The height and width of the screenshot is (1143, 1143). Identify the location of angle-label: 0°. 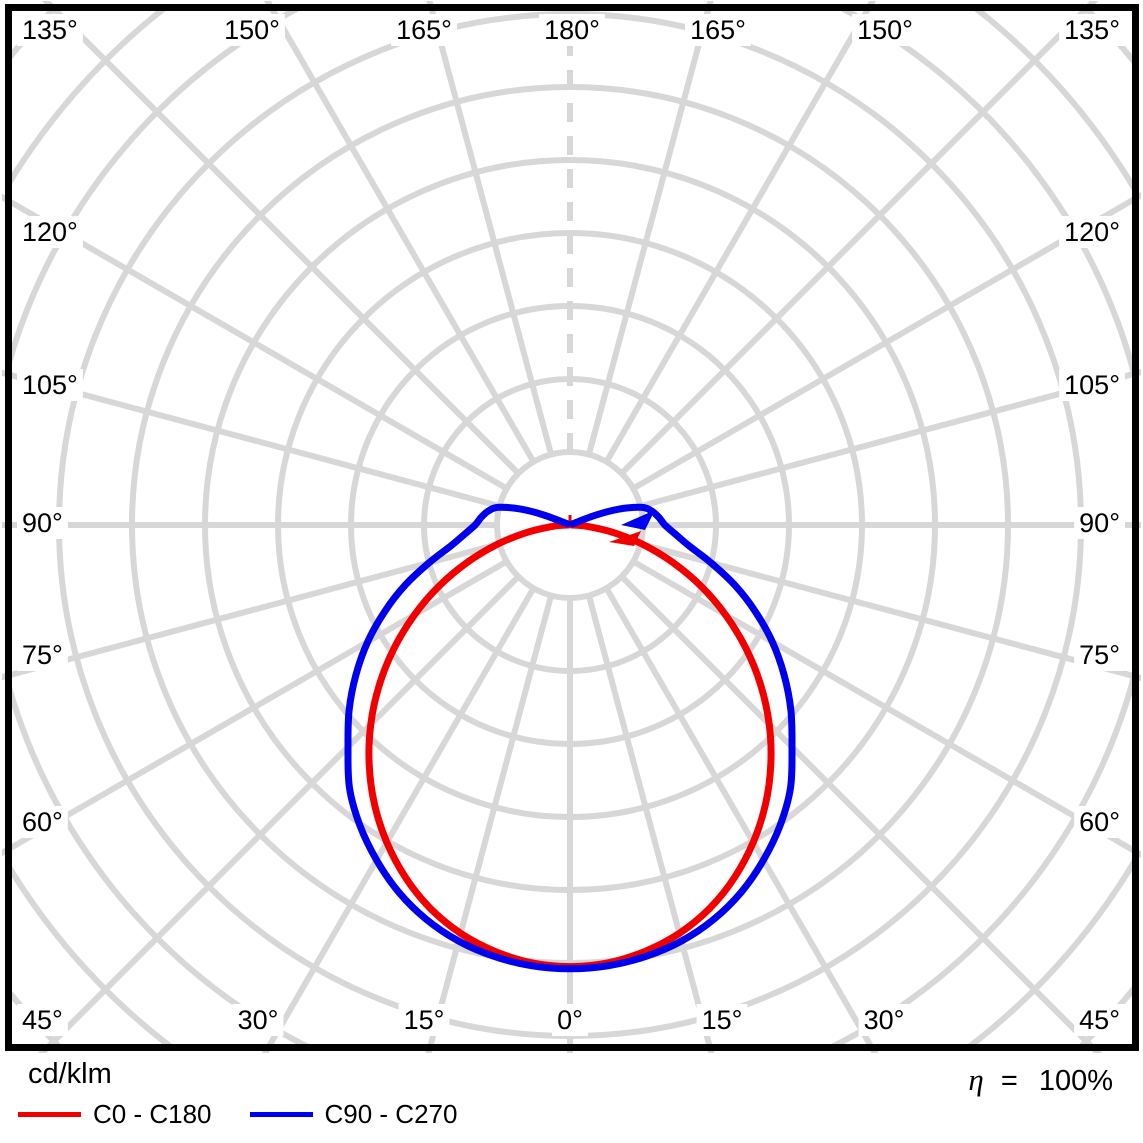
(570, 1020).